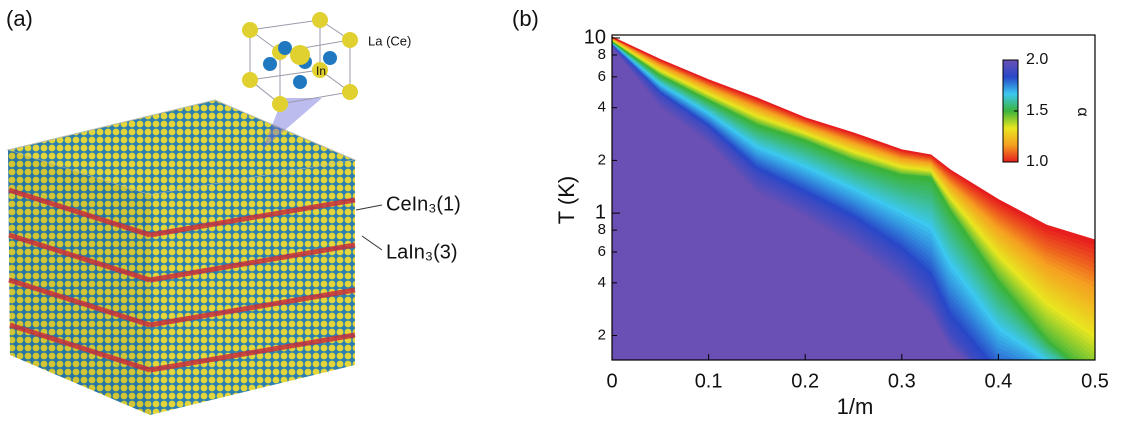 The height and width of the screenshot is (426, 1132). Describe the element at coordinates (1037, 110) in the screenshot. I see `colorbar-tick-label: 1.5` at that location.